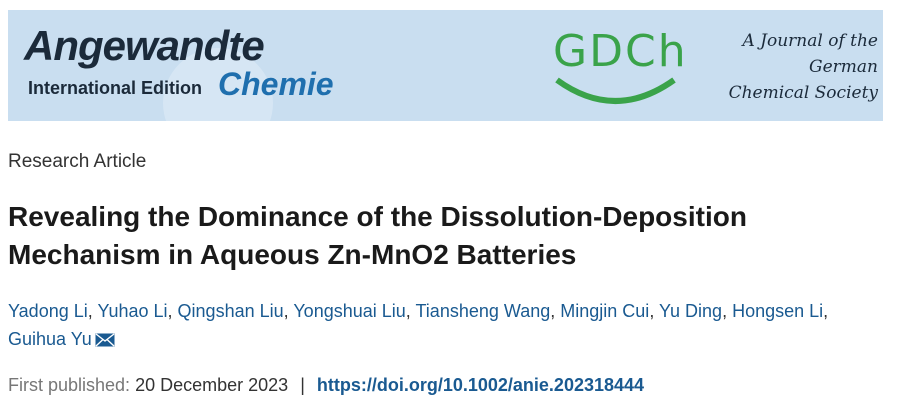 The width and height of the screenshot is (924, 405). What do you see at coordinates (230, 311) in the screenshot?
I see `author-link: Qingshan Liu` at bounding box center [230, 311].